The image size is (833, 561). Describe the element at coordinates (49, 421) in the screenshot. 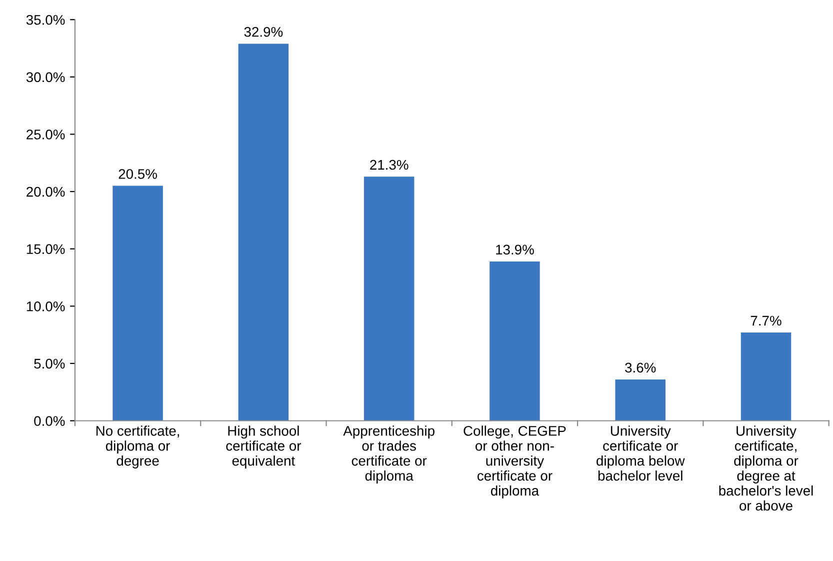

I see `y-tick-label: 0.0%` at that location.